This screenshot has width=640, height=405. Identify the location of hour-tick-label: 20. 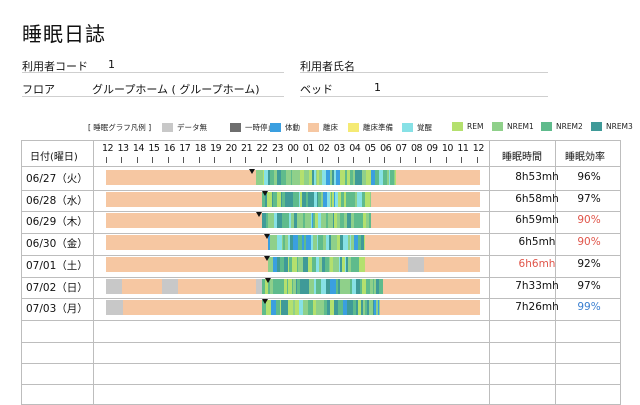
(231, 148).